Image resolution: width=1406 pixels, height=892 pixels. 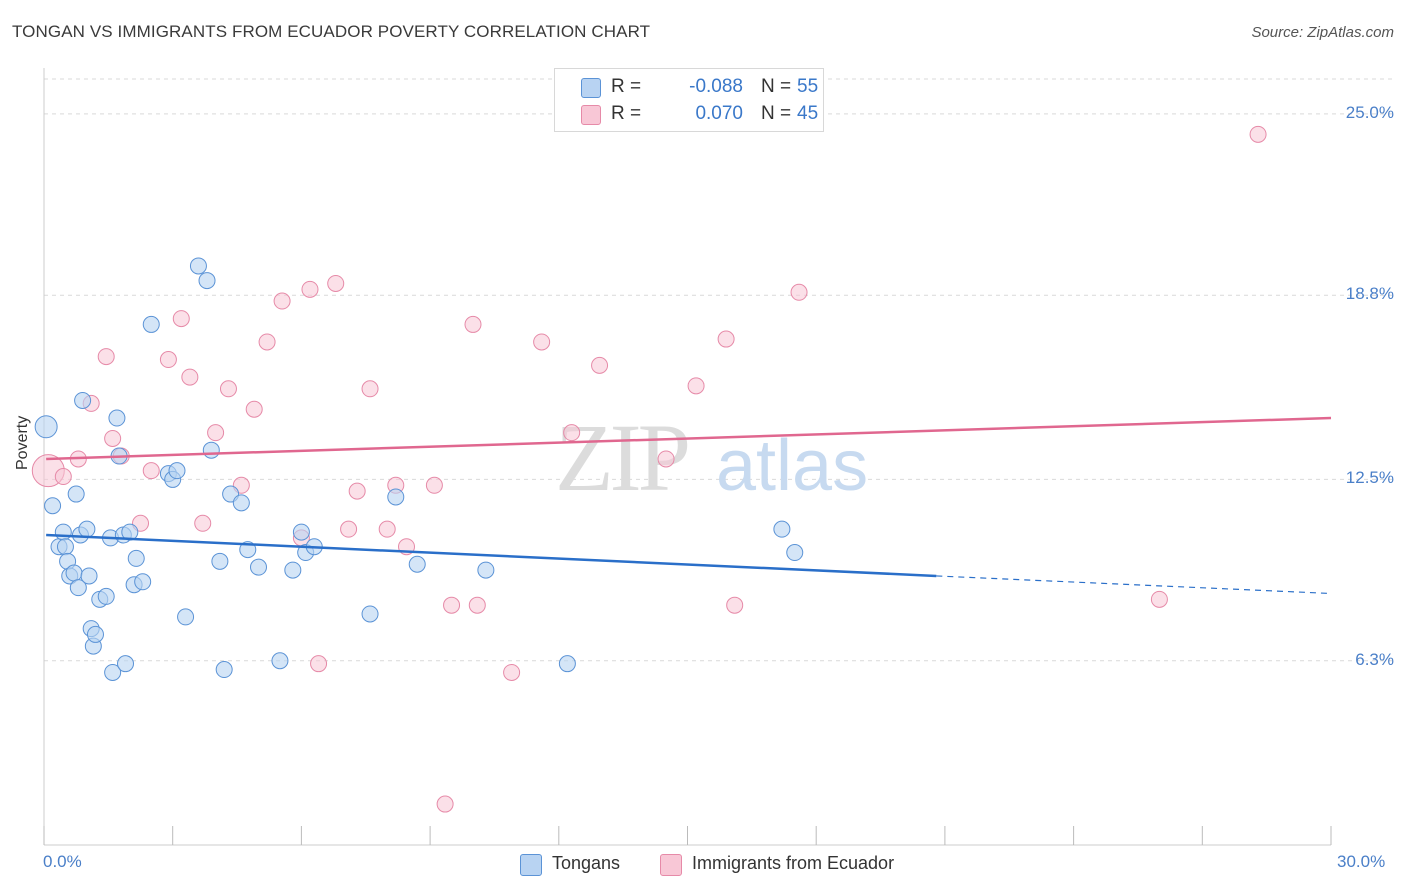 What do you see at coordinates (716, 86) in the screenshot?
I see `stats-r-value: -0.088` at bounding box center [716, 86].